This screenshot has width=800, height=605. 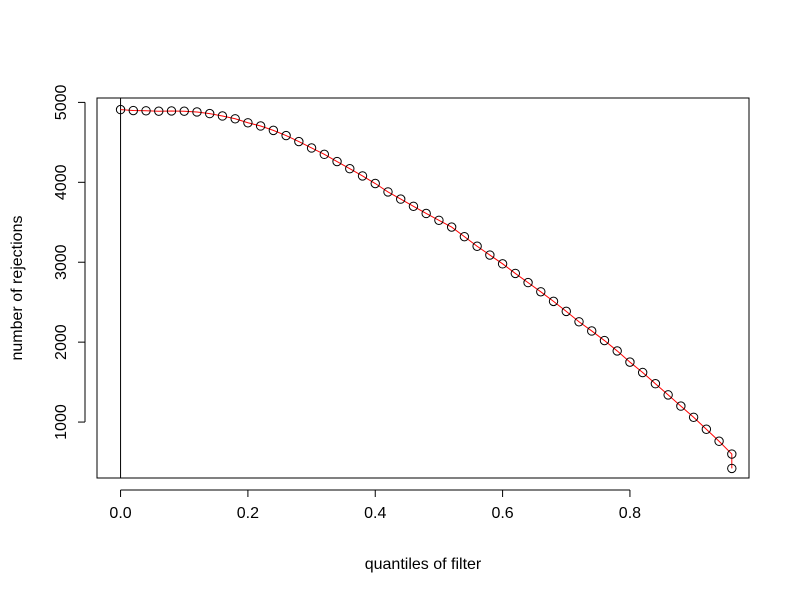 I want to click on x-axis: 0.0 0.2 0.4 0.6 0.8, so click(x=375, y=505).